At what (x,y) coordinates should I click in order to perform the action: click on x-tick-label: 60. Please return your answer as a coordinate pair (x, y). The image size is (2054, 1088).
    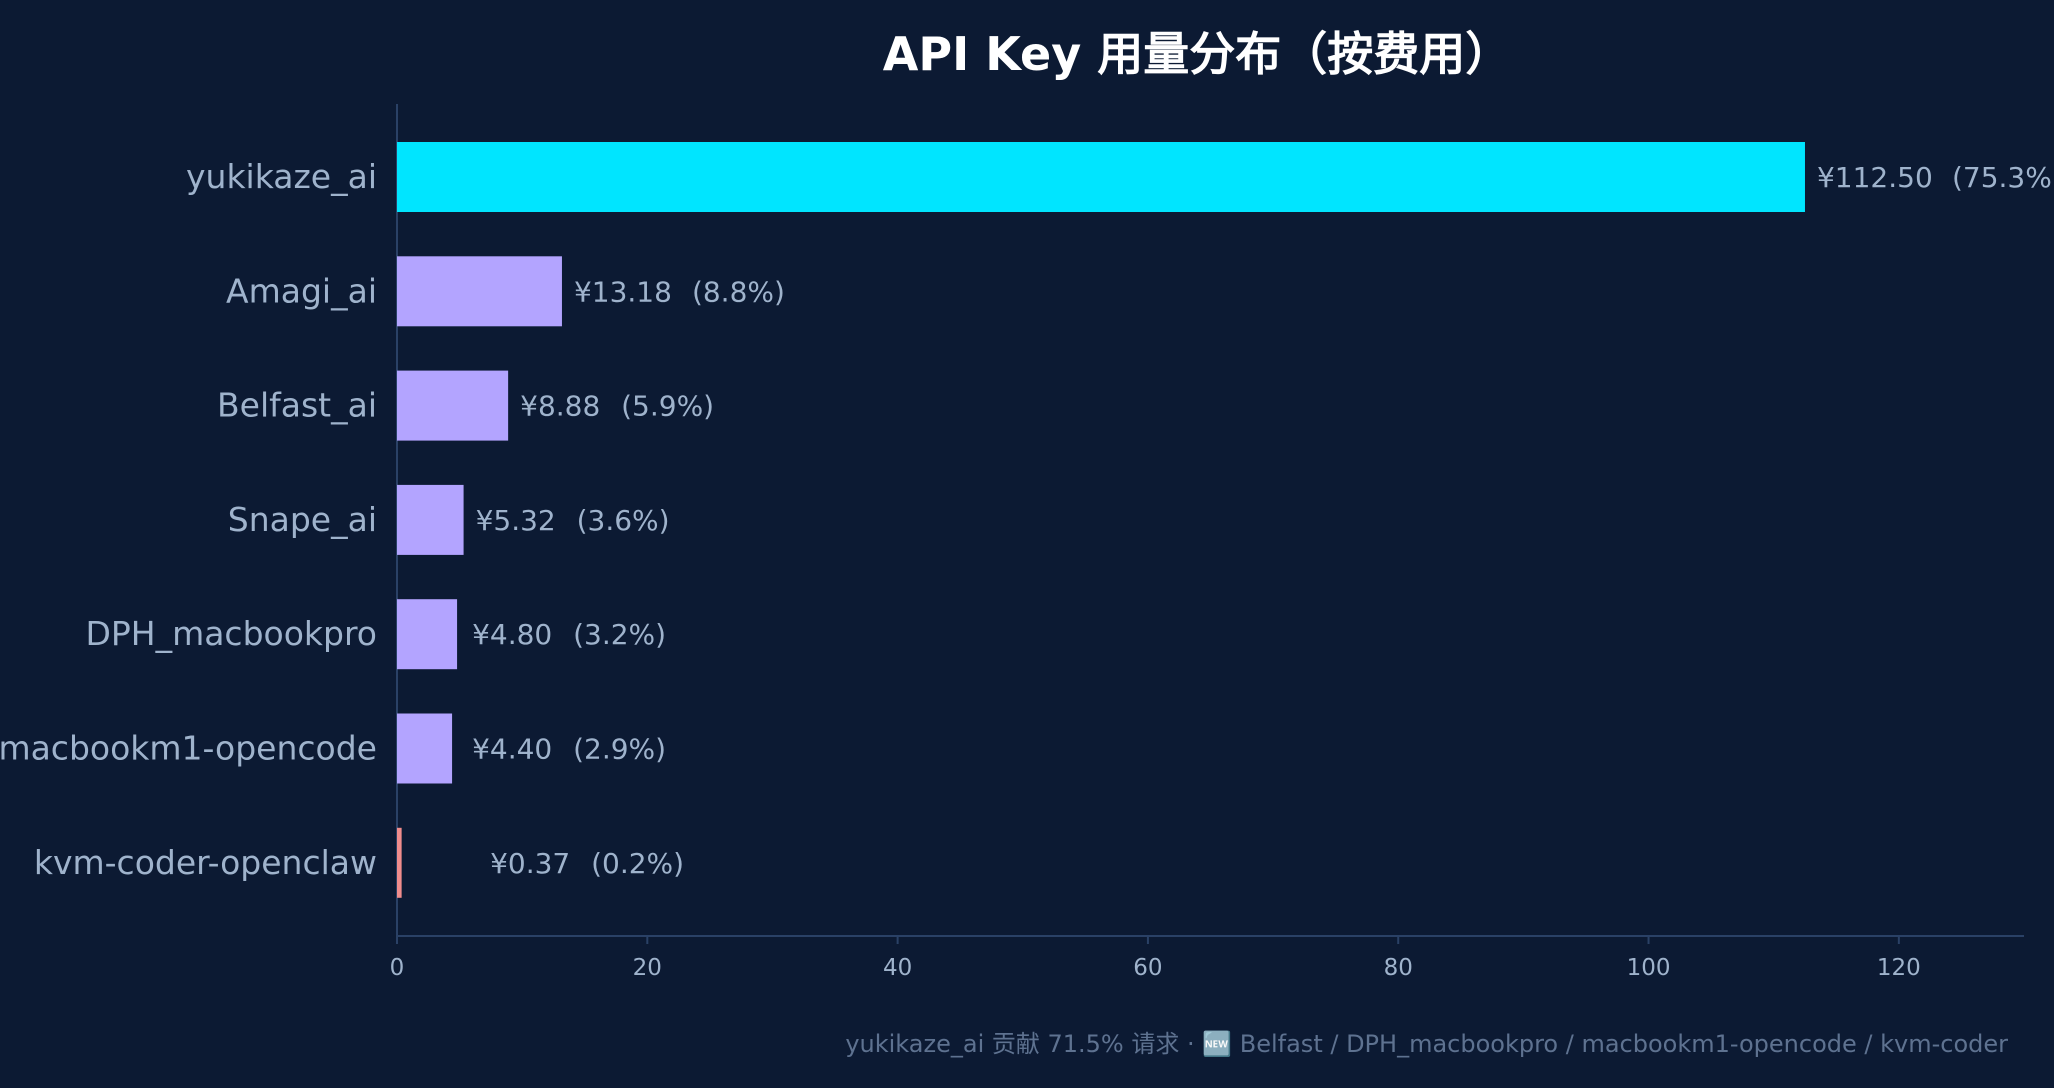
    Looking at the image, I should click on (1147, 968).